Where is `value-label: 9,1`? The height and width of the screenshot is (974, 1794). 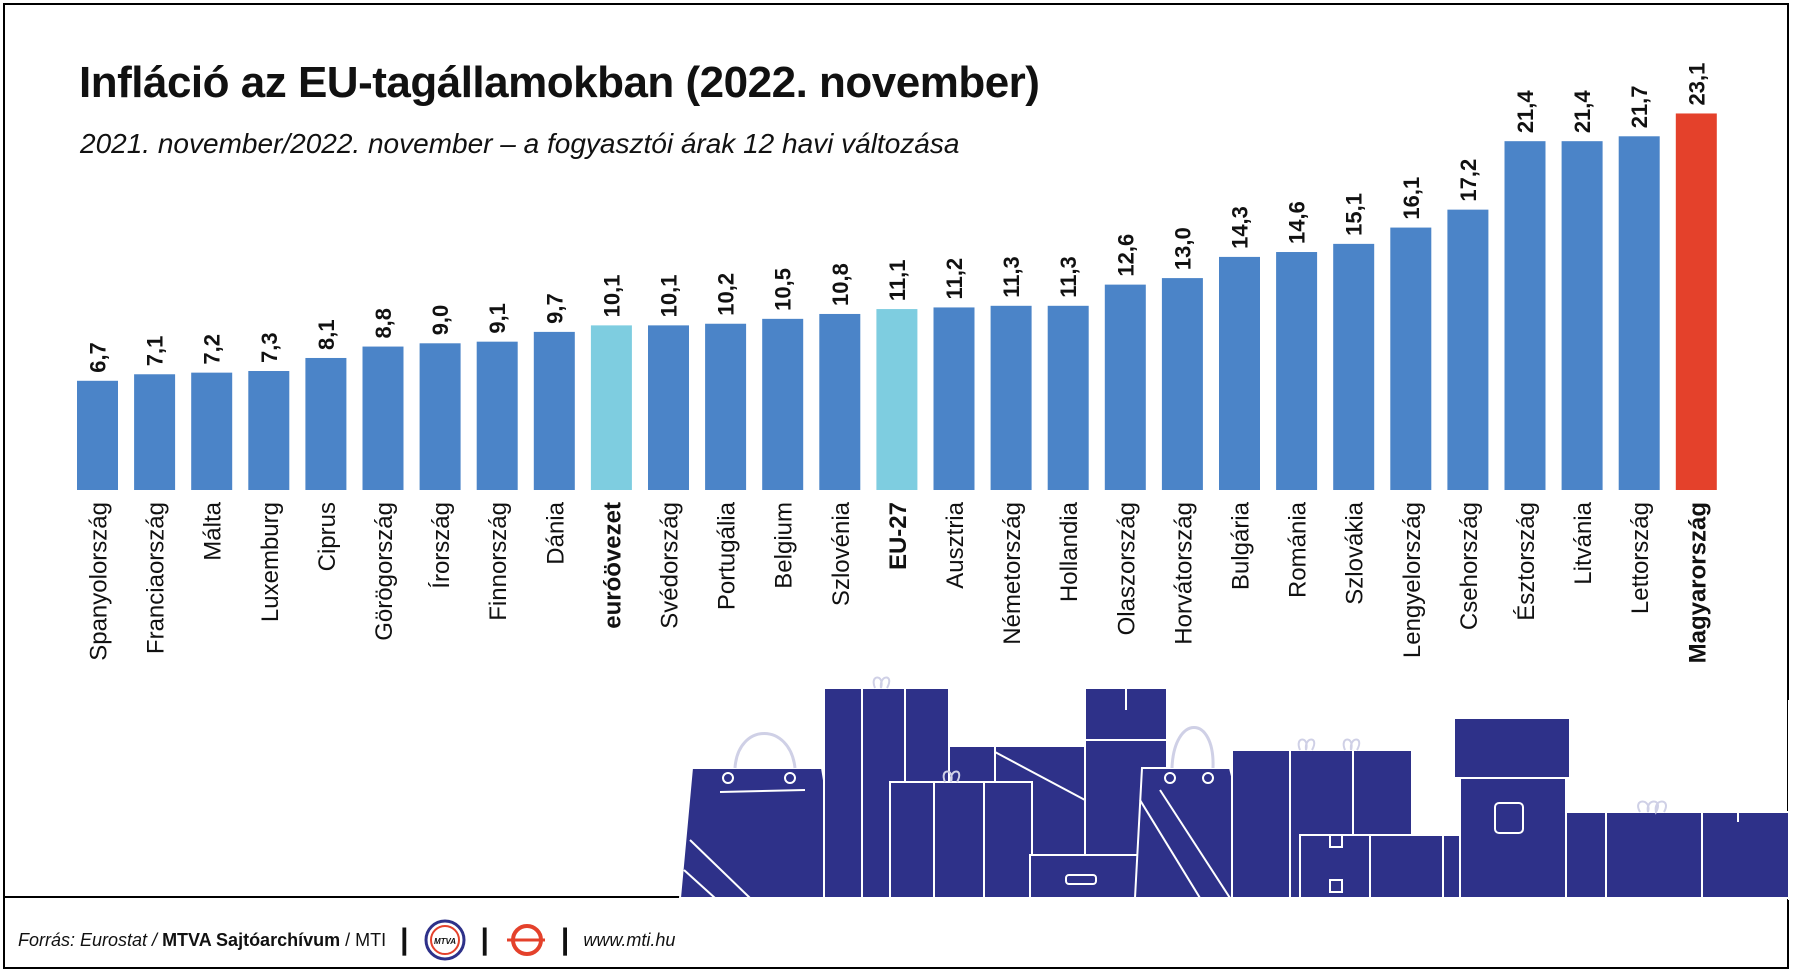
value-label: 9,1 is located at coordinates (497, 318).